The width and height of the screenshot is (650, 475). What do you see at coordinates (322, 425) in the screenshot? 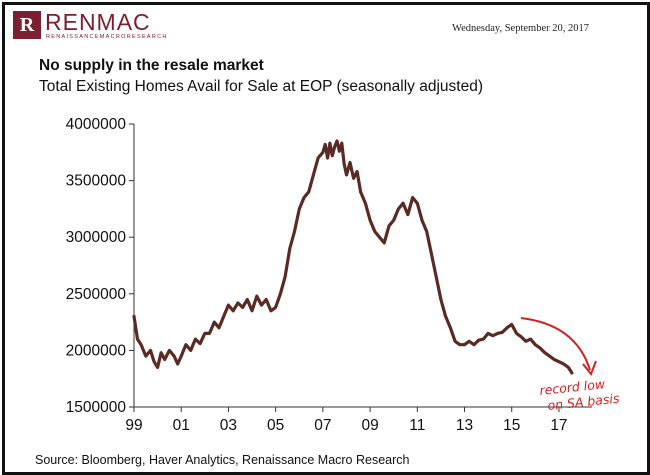
I see `x-tick-label: 07` at bounding box center [322, 425].